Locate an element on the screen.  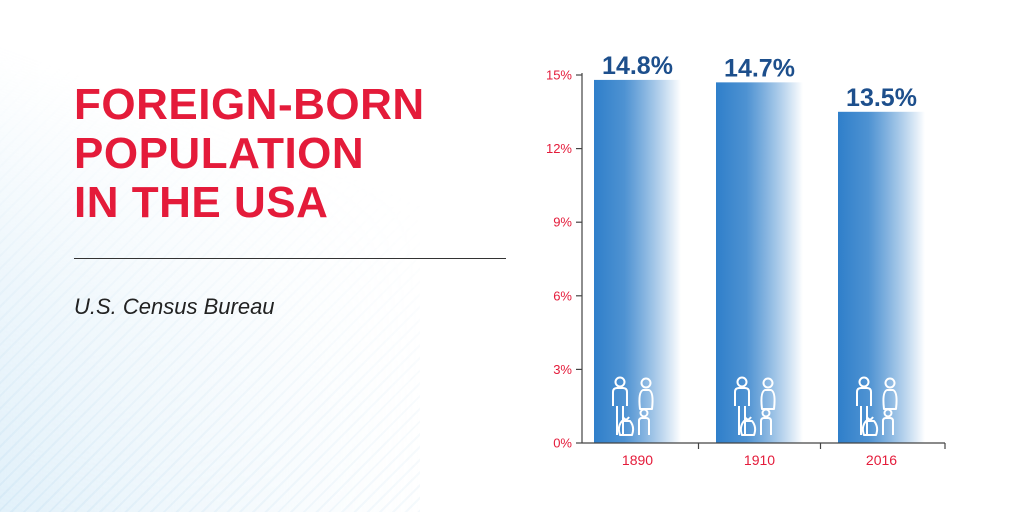
bar-1910 is located at coordinates (759, 263).